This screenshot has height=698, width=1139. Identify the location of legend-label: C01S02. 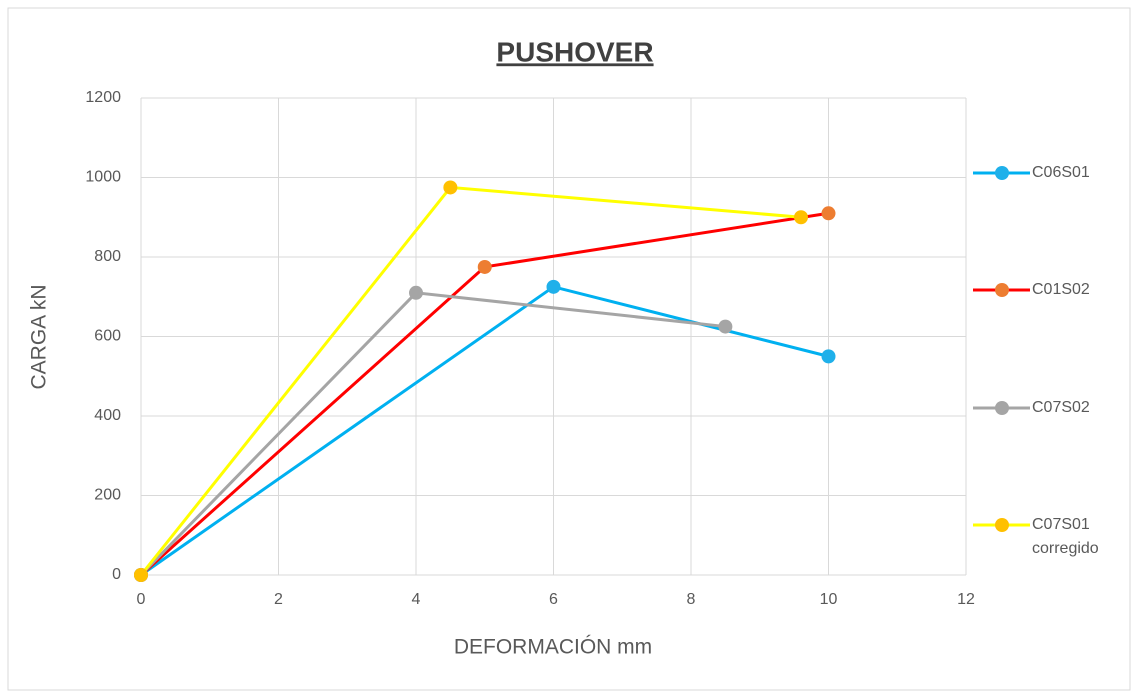
(1061, 289).